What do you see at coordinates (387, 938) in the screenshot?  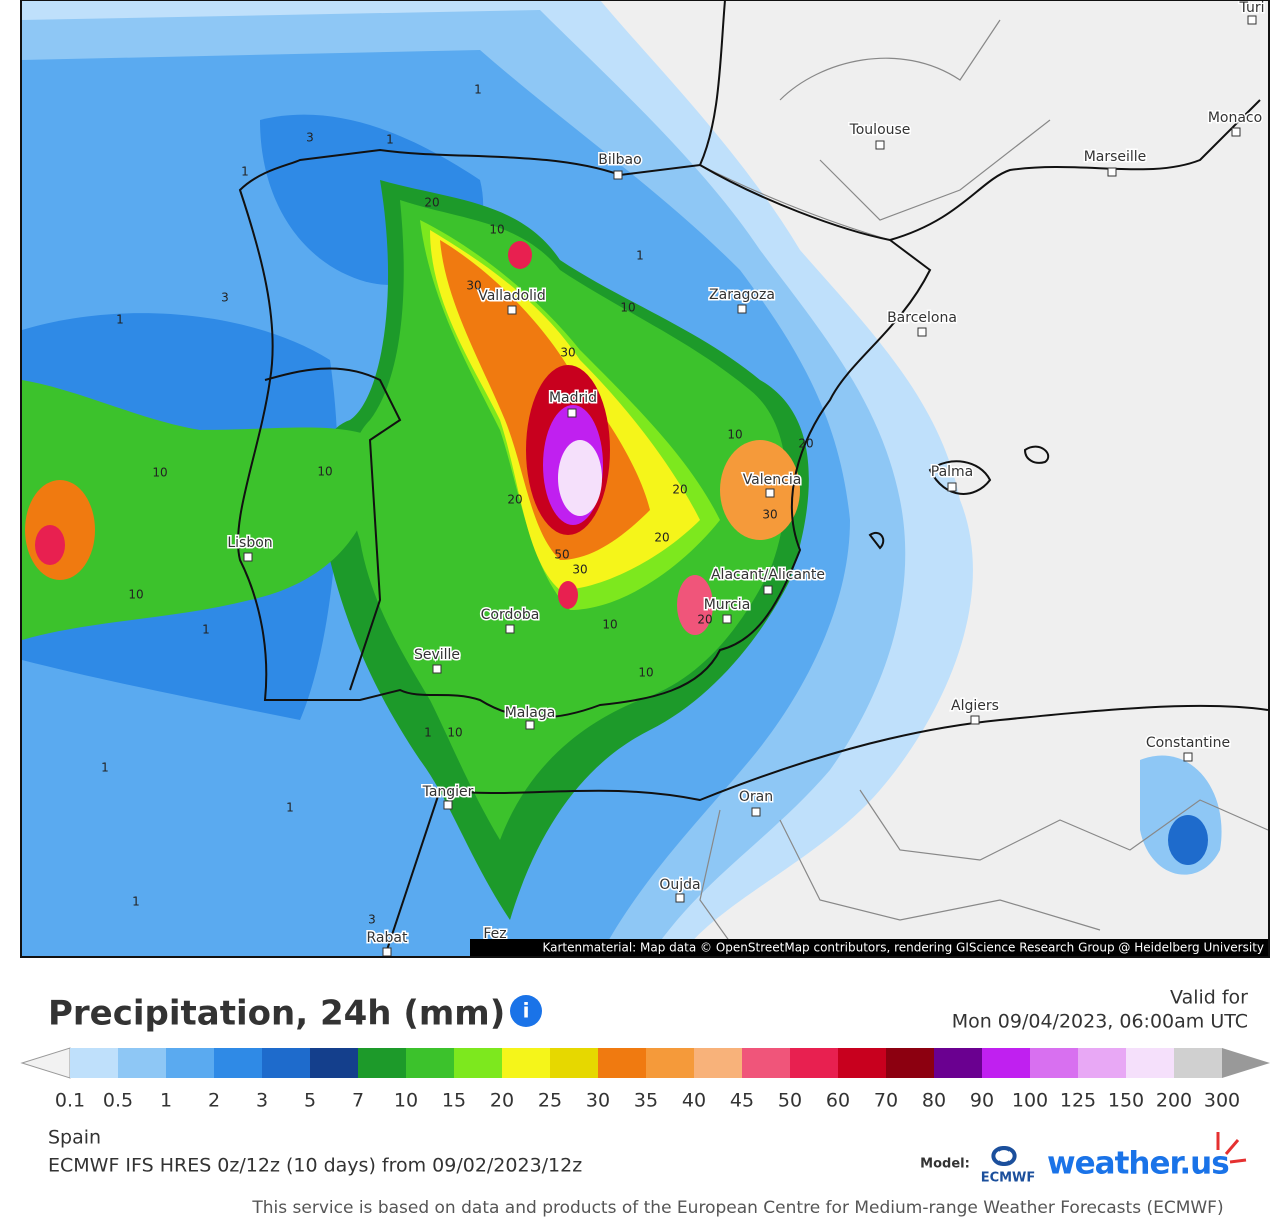 I see `city-label: Rabat` at bounding box center [387, 938].